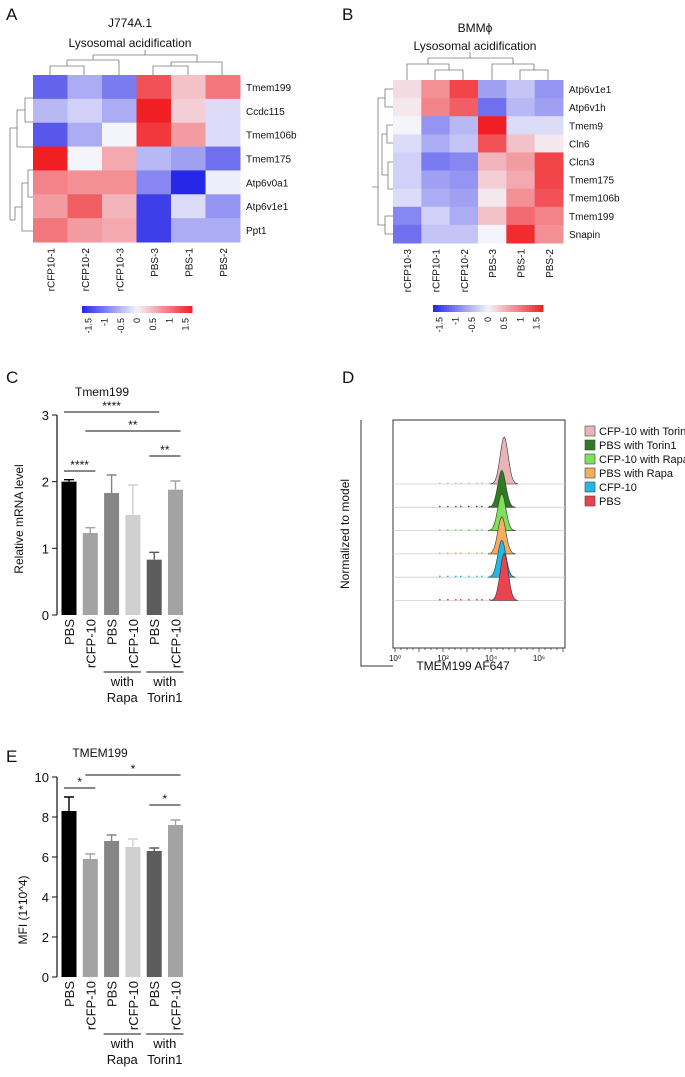 This screenshot has width=685, height=1077. I want to click on bar-c-error-bar, so click(90, 529).